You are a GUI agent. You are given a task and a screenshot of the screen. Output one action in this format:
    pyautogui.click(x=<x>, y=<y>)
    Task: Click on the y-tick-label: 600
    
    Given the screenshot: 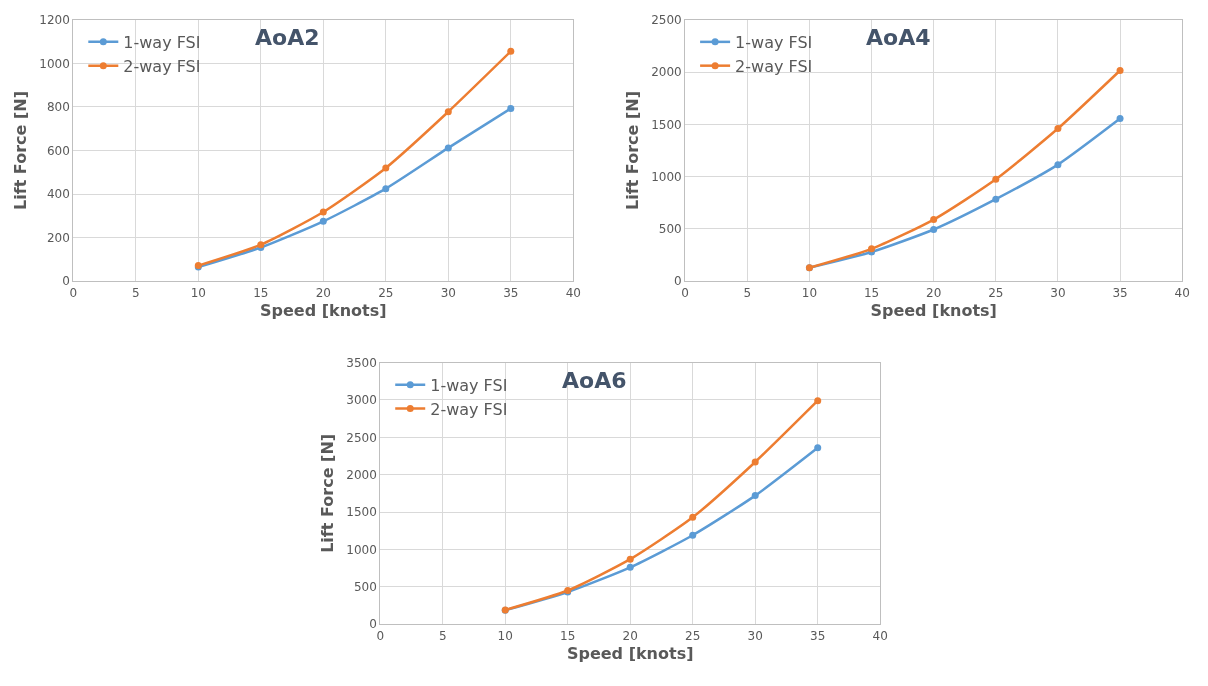 What is the action you would take?
    pyautogui.click(x=58, y=150)
    